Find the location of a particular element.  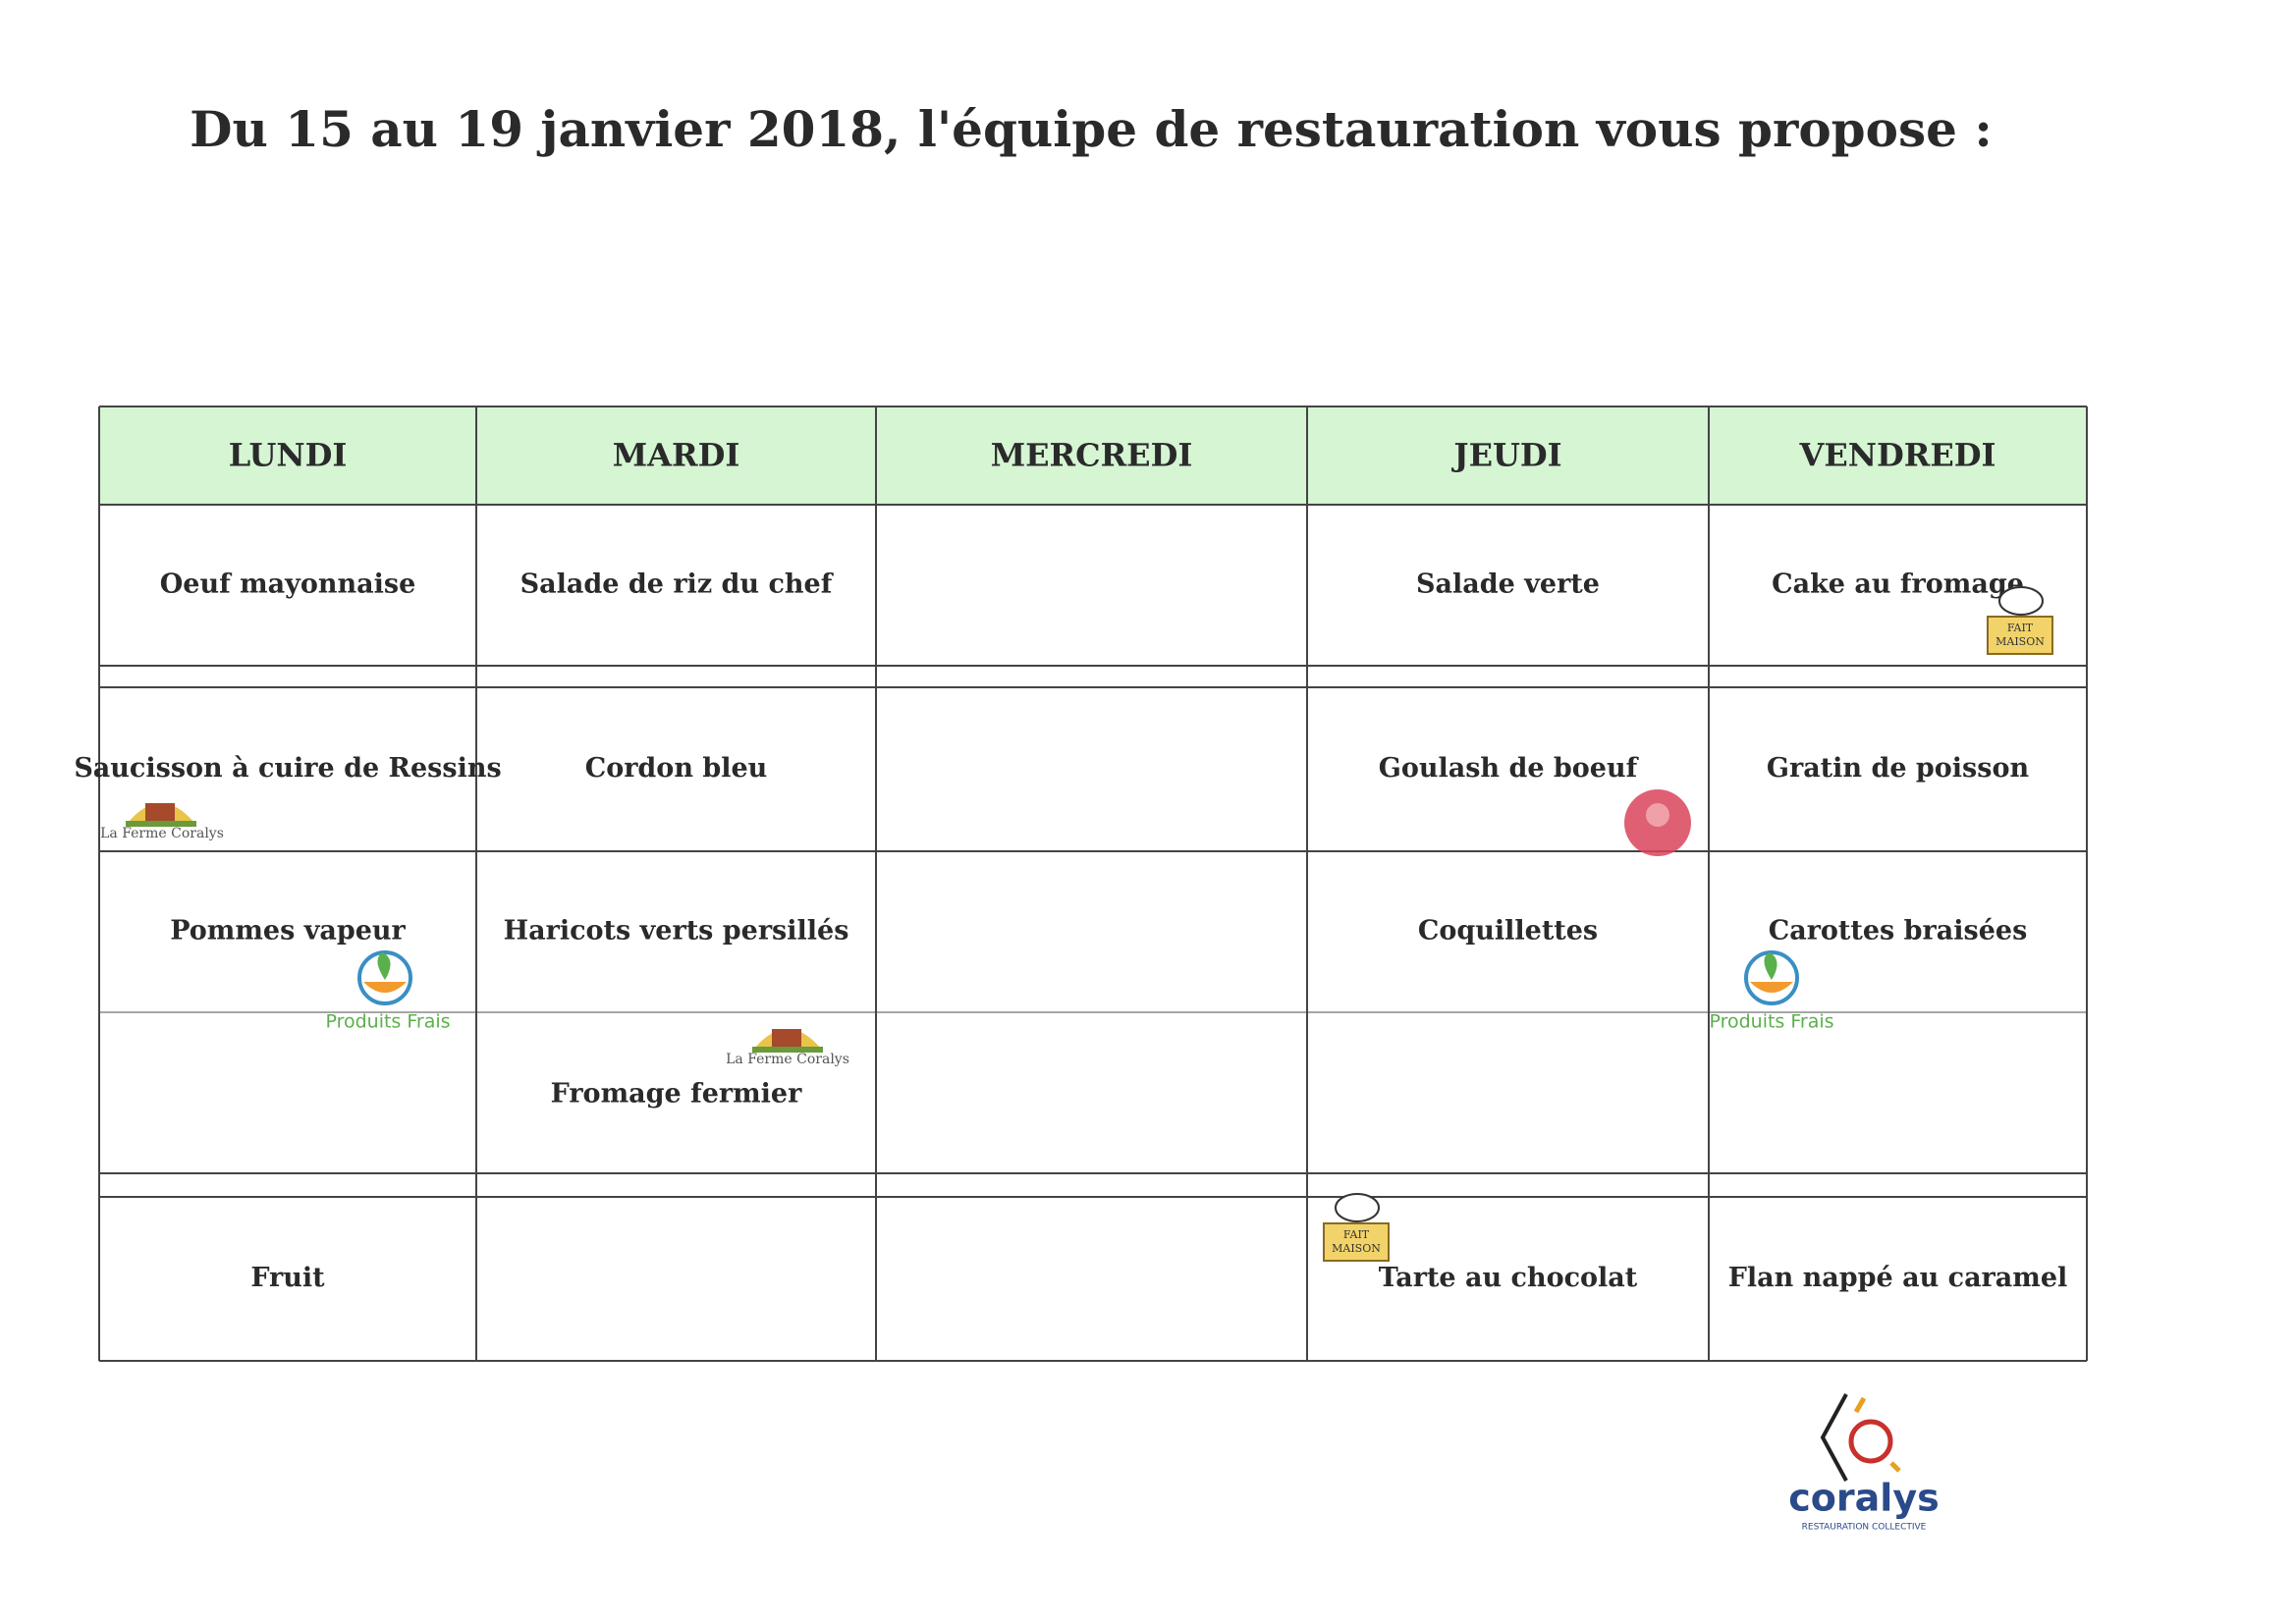

day-header: MERCREDI is located at coordinates (1092, 455).